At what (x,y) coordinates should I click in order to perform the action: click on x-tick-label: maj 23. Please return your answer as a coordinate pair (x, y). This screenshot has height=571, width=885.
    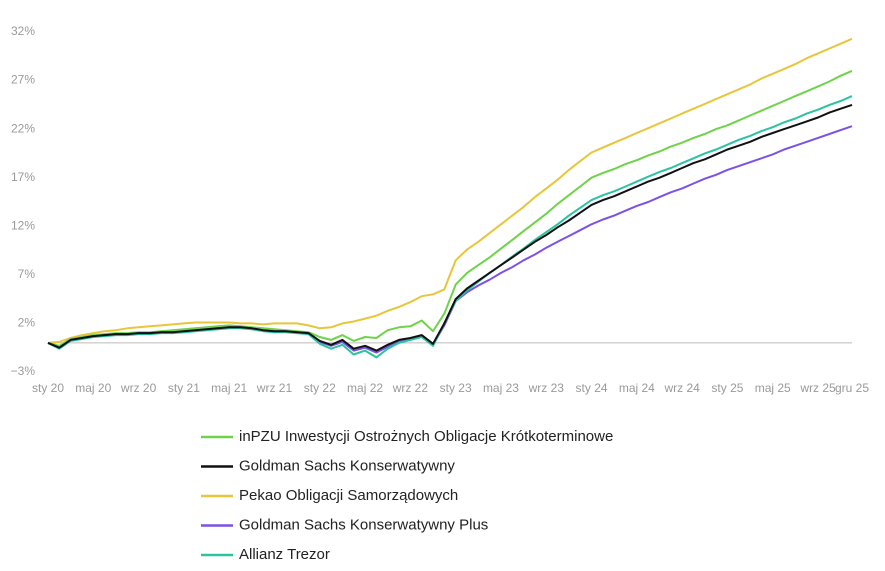
    Looking at the image, I should click on (501, 388).